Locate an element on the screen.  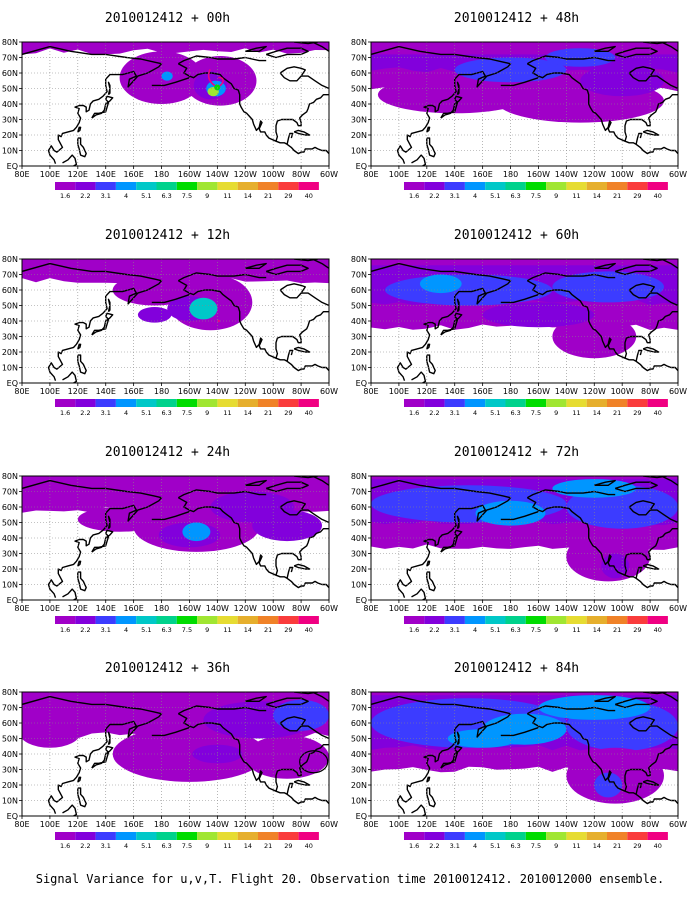
colorbar-label: 2.2 is located at coordinates (85, 413).